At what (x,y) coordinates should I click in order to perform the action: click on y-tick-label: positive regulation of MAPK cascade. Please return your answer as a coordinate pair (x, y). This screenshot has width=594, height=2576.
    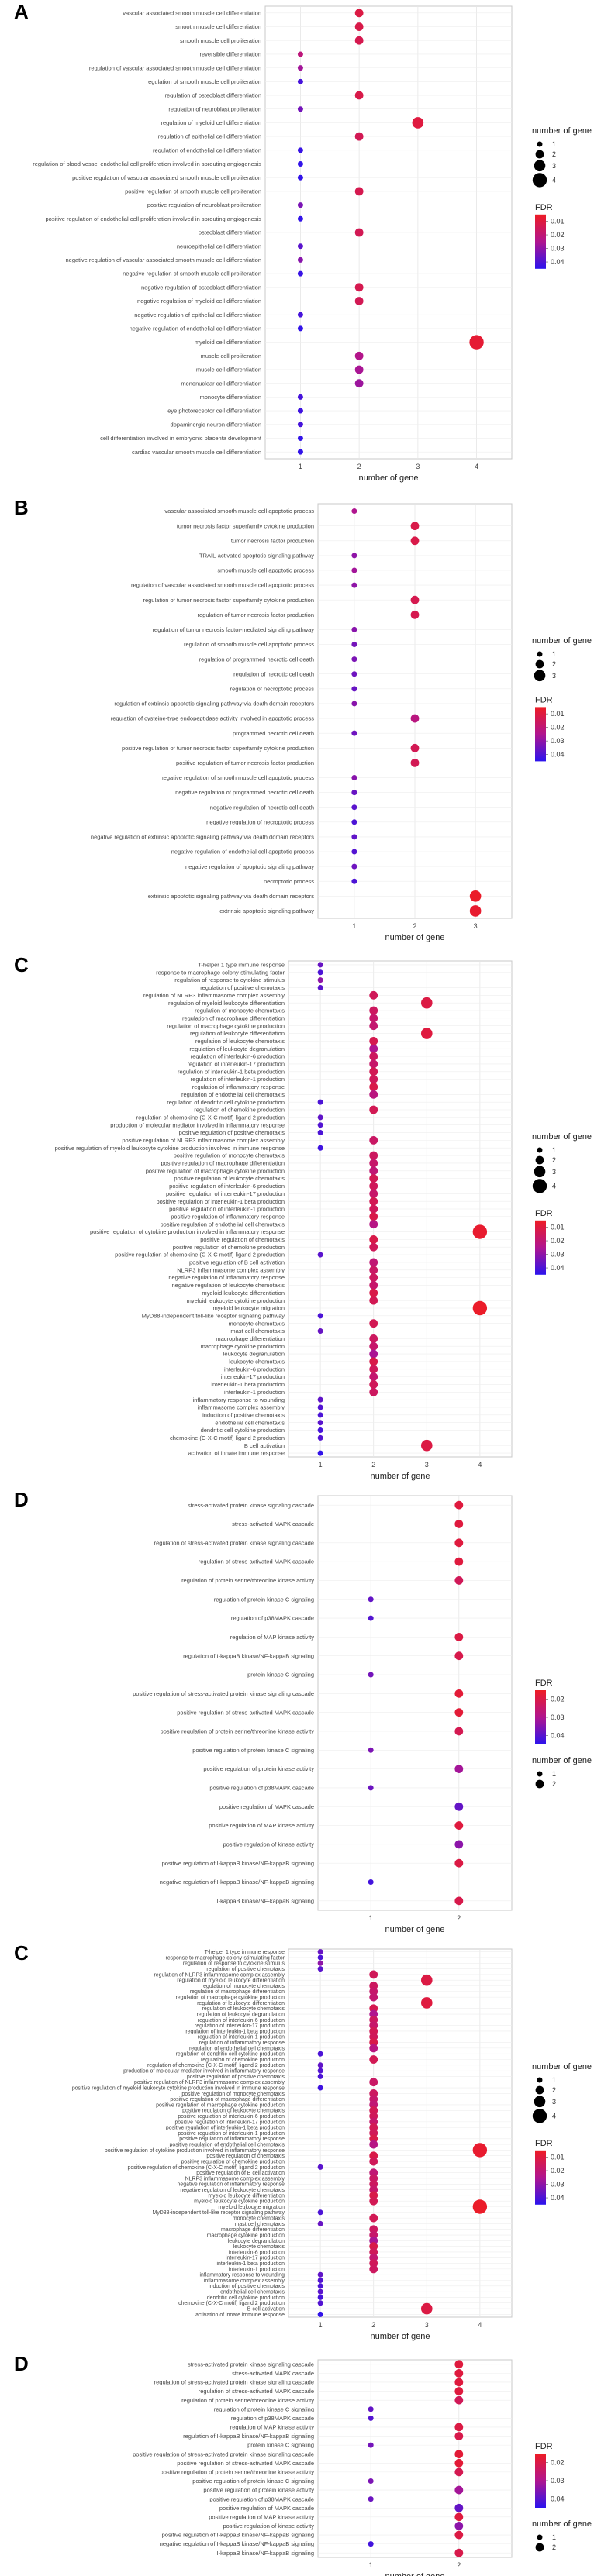
    Looking at the image, I should click on (266, 1806).